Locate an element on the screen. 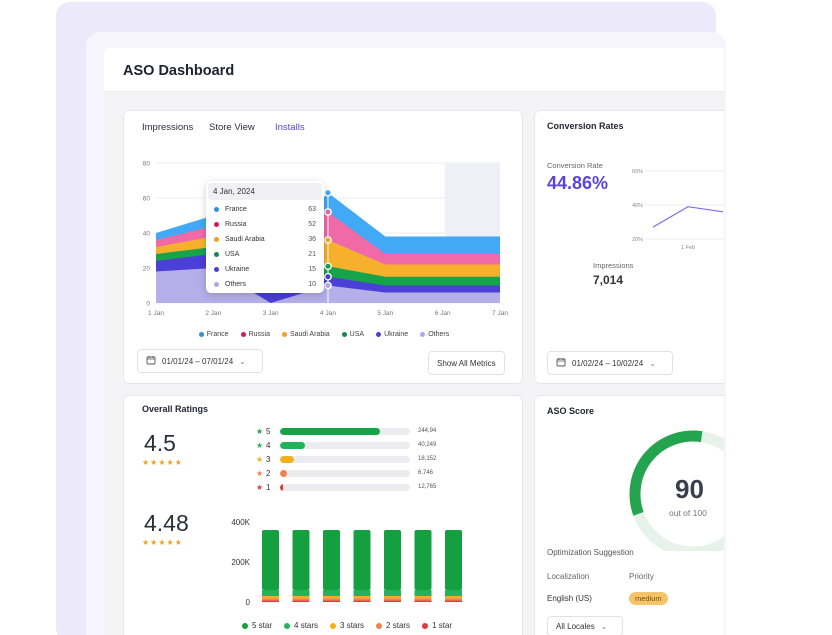 The height and width of the screenshot is (635, 832). y-tick-label: 20 is located at coordinates (147, 269).